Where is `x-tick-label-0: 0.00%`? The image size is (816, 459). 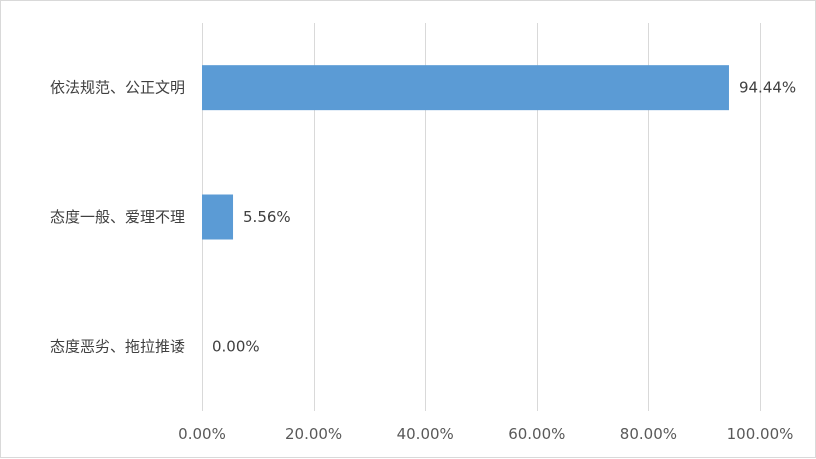
x-tick-label-0: 0.00% is located at coordinates (202, 434).